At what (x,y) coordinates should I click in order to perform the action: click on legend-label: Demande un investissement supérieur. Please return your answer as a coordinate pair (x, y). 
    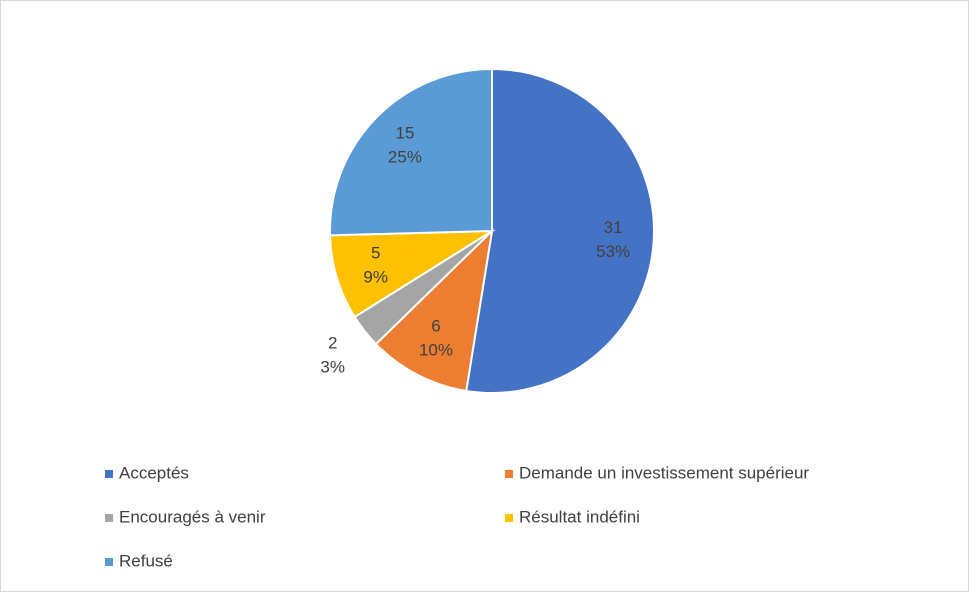
    Looking at the image, I should click on (664, 472).